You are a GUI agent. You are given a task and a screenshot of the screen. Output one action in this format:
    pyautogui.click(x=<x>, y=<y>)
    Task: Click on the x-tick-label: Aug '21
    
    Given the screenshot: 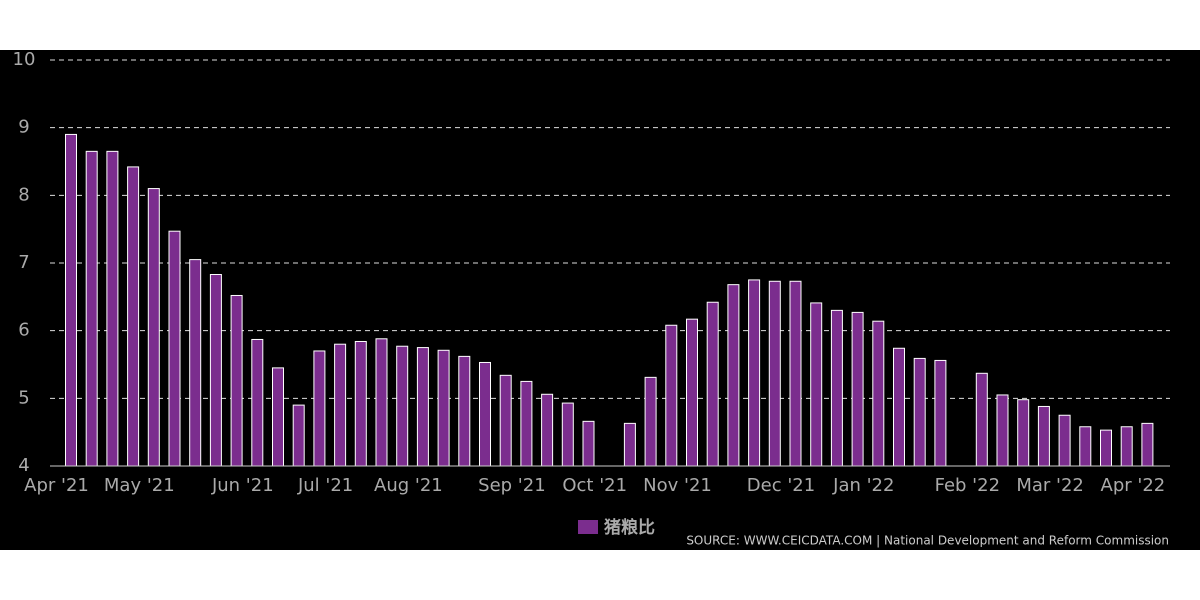 What is the action you would take?
    pyautogui.click(x=408, y=485)
    